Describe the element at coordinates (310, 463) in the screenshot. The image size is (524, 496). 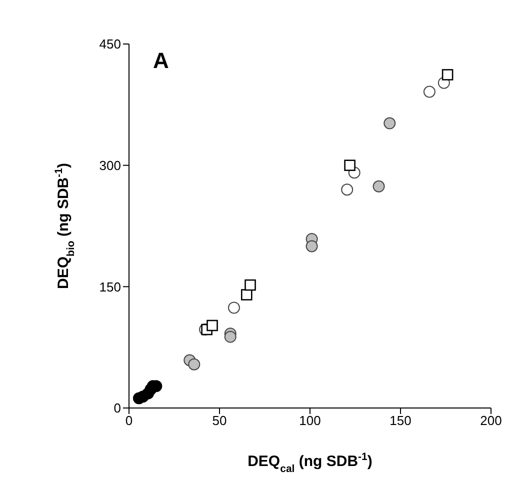
I see `x-axis-title: DEQ$_{cal}$ (ng SDB$^{-1}$)` at that location.